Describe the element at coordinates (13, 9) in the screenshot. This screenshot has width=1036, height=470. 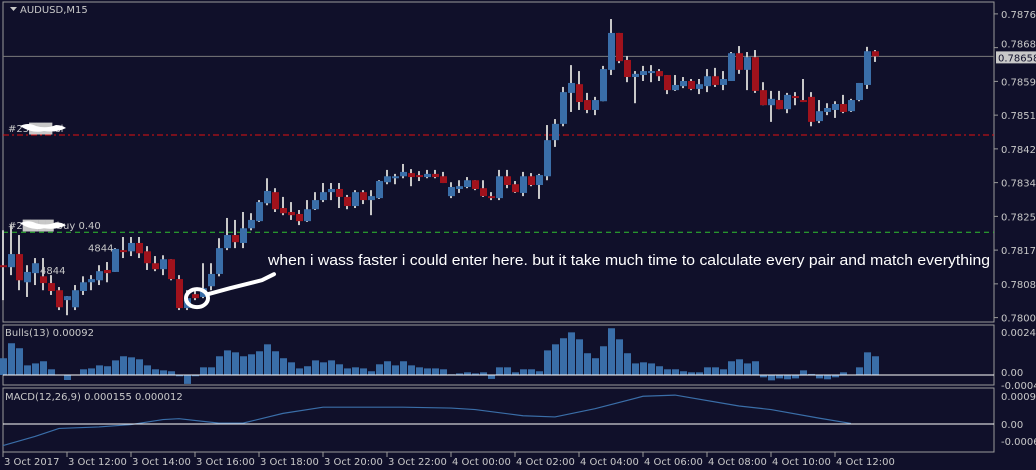
I see `triangle-down-icon` at that location.